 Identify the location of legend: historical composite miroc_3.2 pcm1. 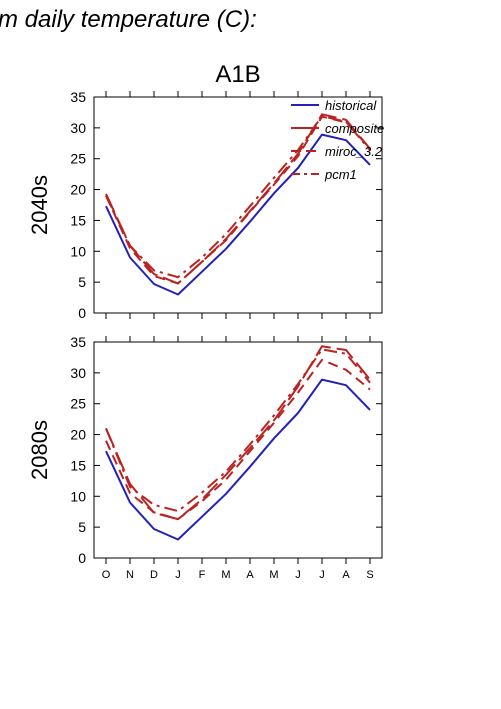
(337, 140).